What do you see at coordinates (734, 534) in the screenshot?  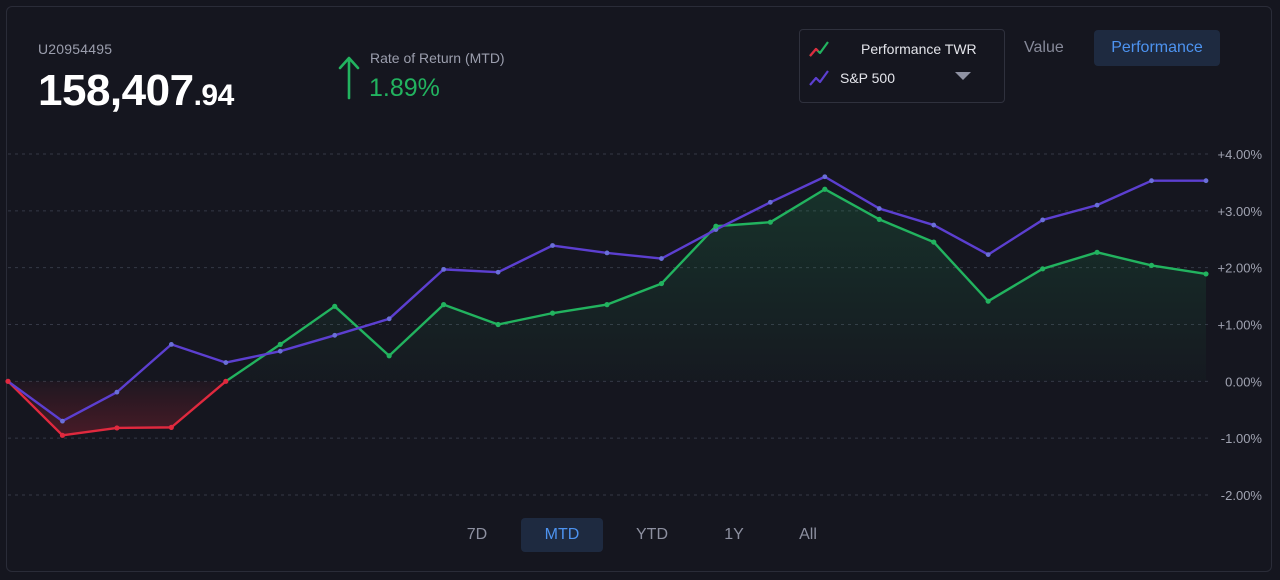 I see `period-1y-button: 1Y` at bounding box center [734, 534].